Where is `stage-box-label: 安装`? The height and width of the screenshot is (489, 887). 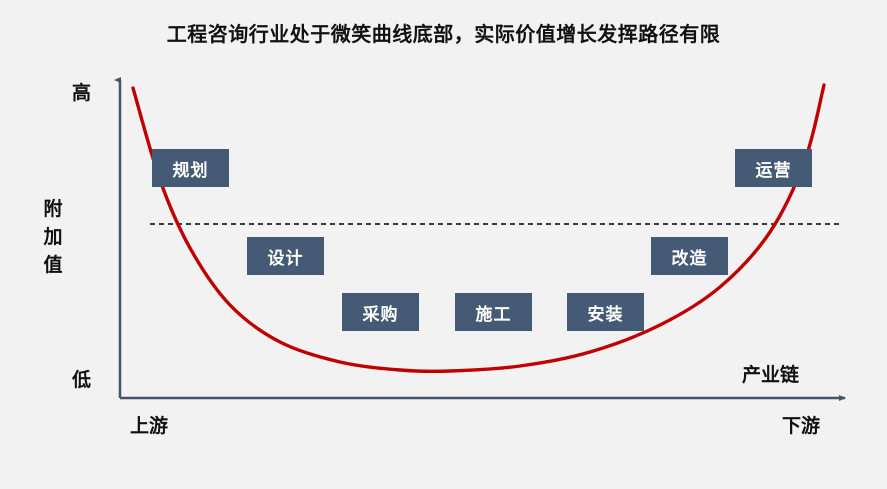
stage-box-label: 安装 is located at coordinates (605, 314).